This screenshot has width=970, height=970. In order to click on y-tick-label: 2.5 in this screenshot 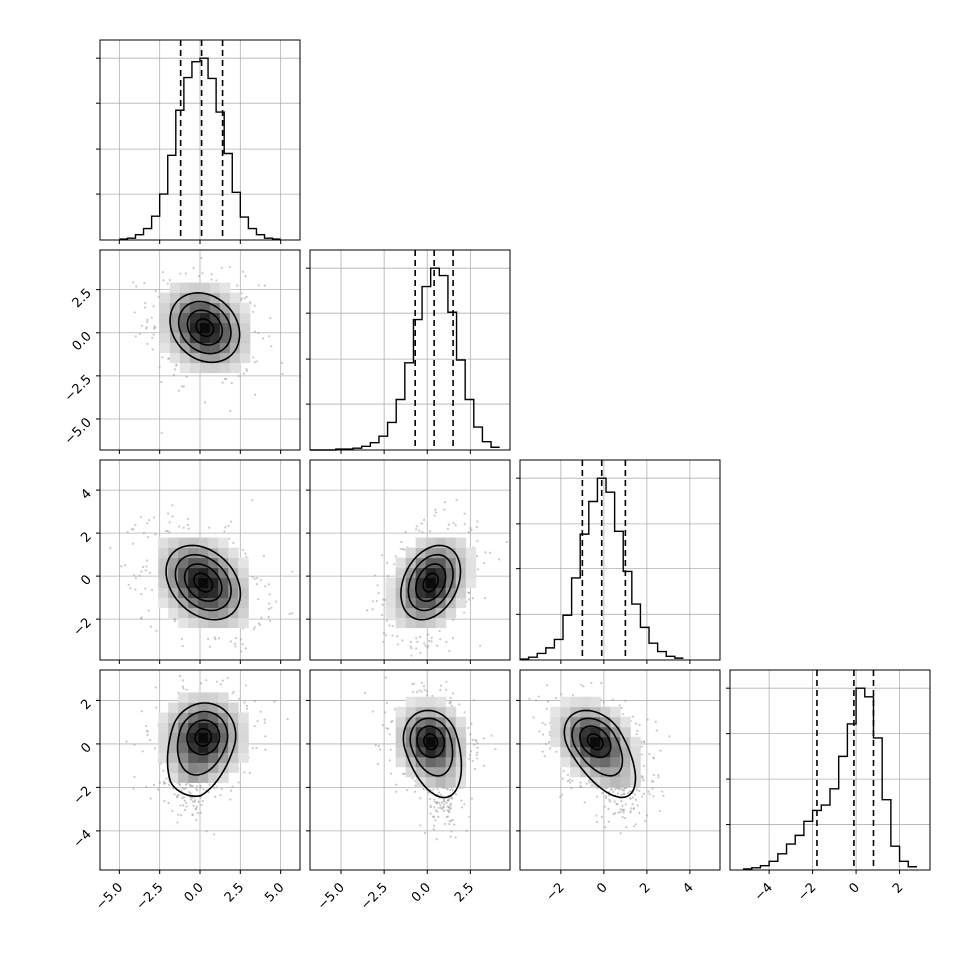, I will do `click(82, 298)`.